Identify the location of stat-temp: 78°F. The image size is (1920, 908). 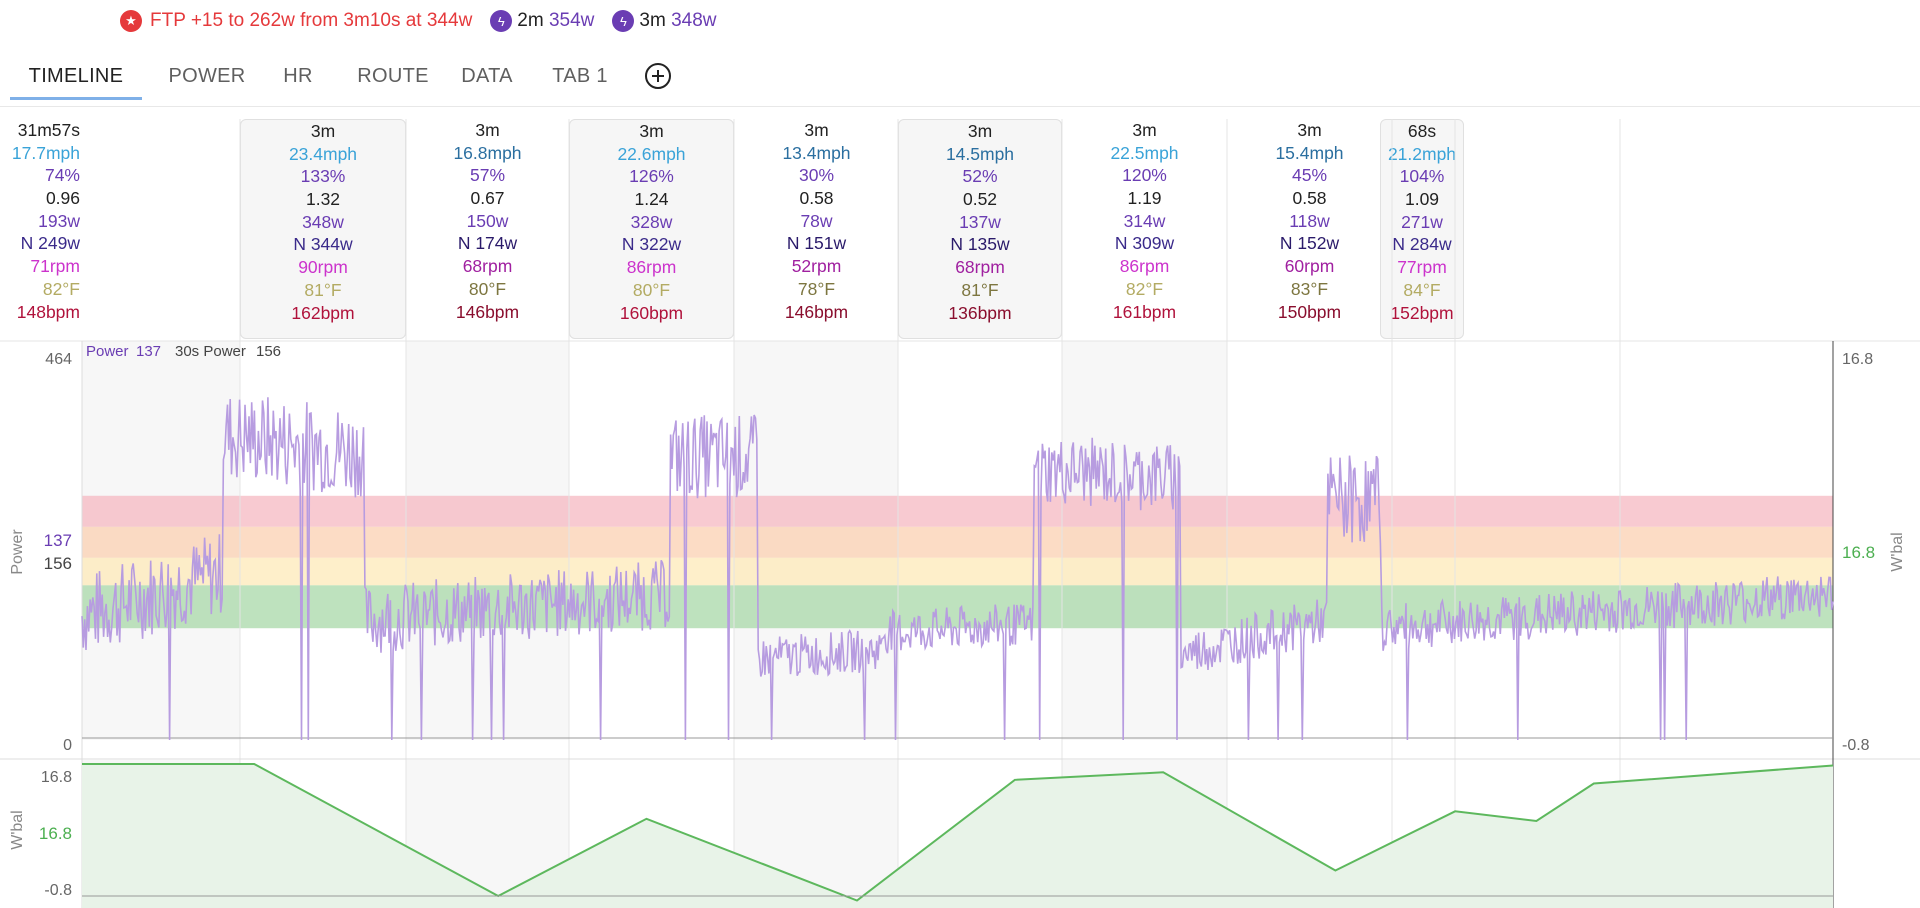
(816, 288).